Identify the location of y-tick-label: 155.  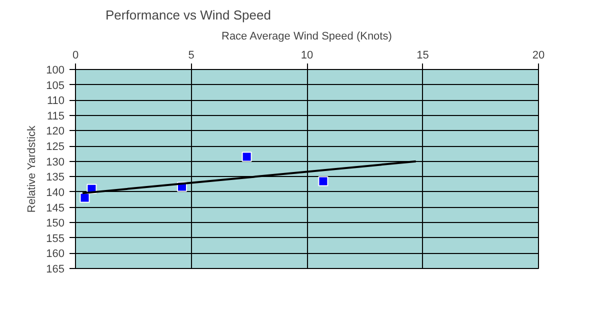
(55, 238).